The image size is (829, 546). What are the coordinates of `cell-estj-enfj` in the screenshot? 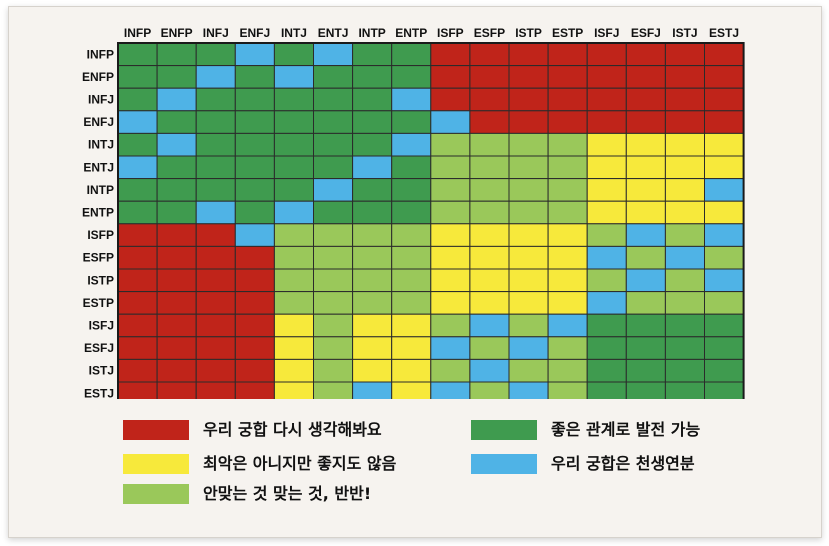 It's located at (254, 390).